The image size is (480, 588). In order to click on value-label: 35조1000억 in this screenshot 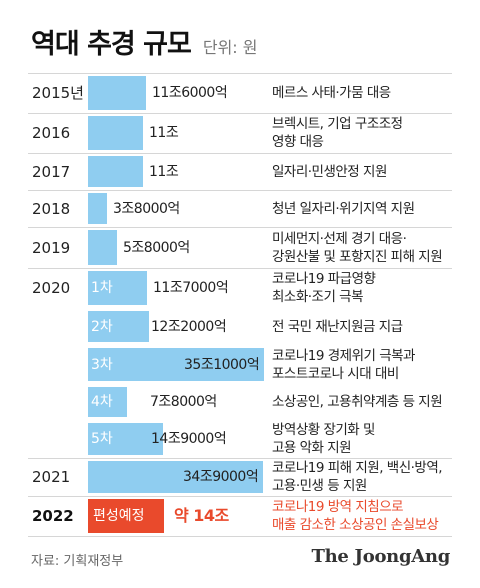, I will do `click(222, 364)`.